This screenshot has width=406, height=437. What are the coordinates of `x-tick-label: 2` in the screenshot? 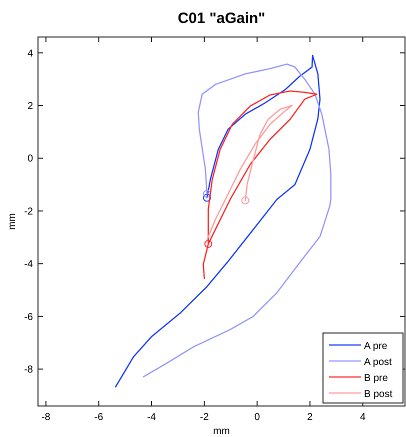 It's located at (310, 417).